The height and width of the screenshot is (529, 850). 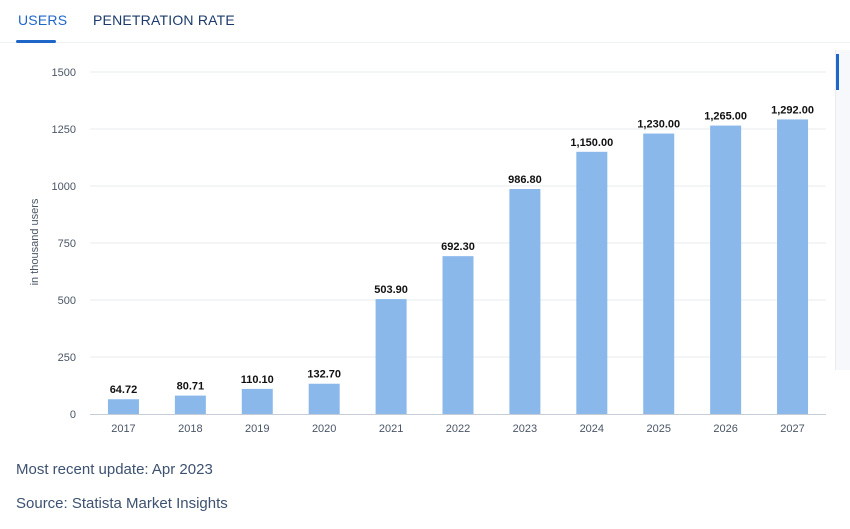 I want to click on data-label-2018: 80.71, so click(x=191, y=387).